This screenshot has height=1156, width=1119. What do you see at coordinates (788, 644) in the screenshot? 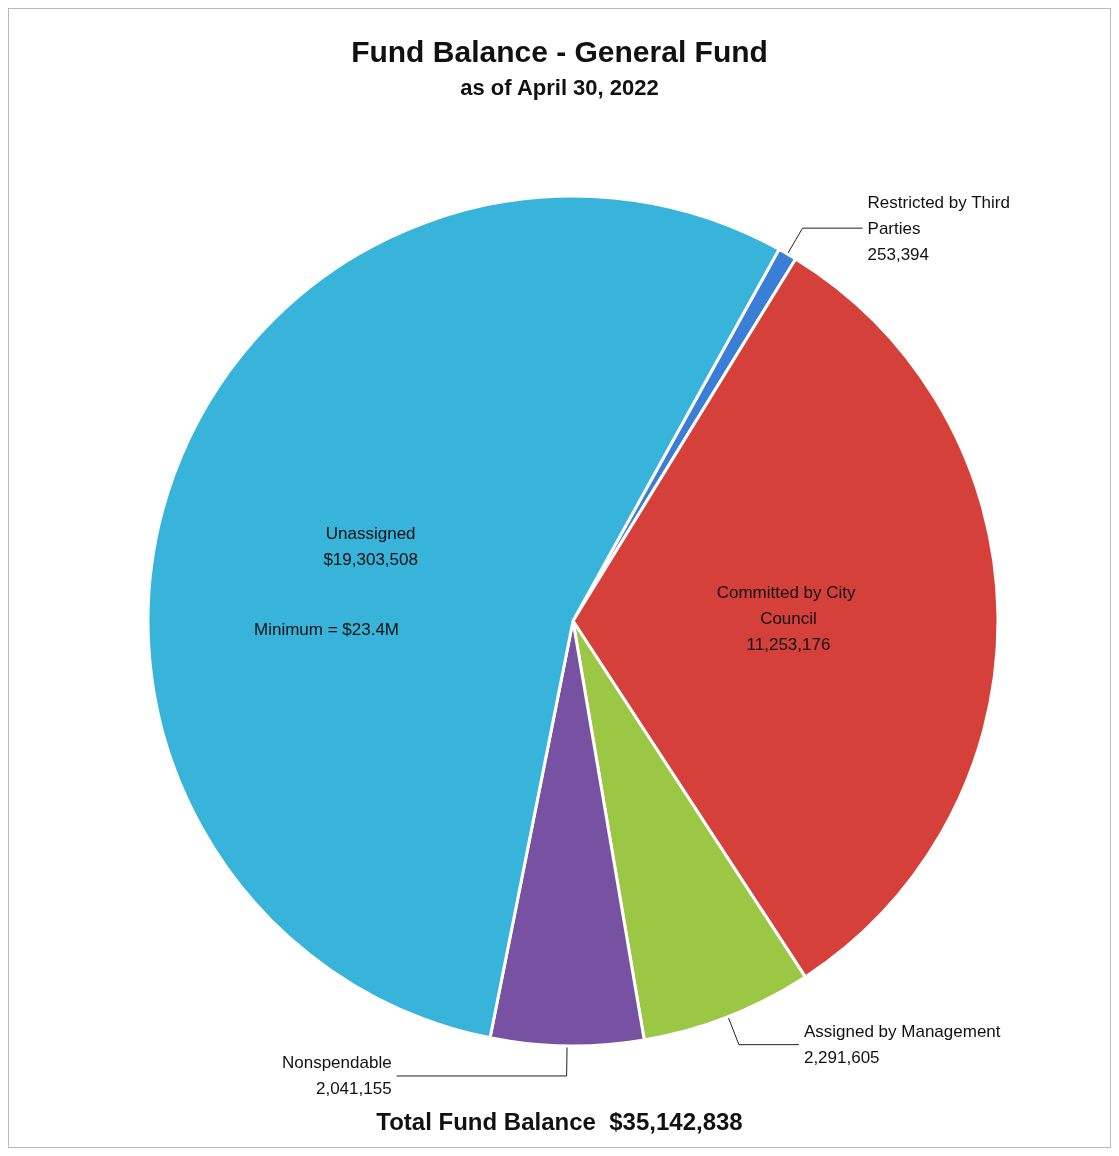
I see `data-label: 11,253,176` at bounding box center [788, 644].